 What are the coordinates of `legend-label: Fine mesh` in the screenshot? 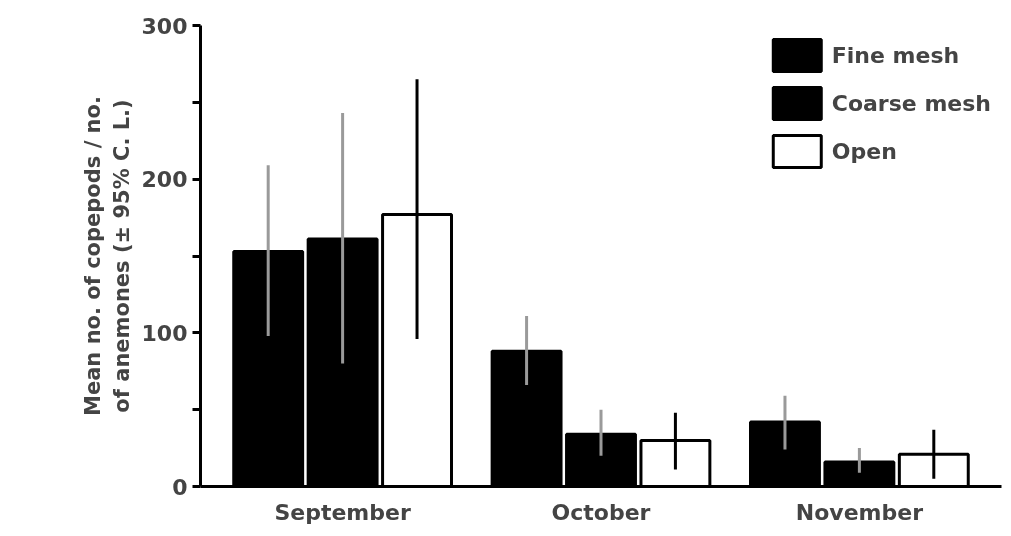 It's located at (895, 55).